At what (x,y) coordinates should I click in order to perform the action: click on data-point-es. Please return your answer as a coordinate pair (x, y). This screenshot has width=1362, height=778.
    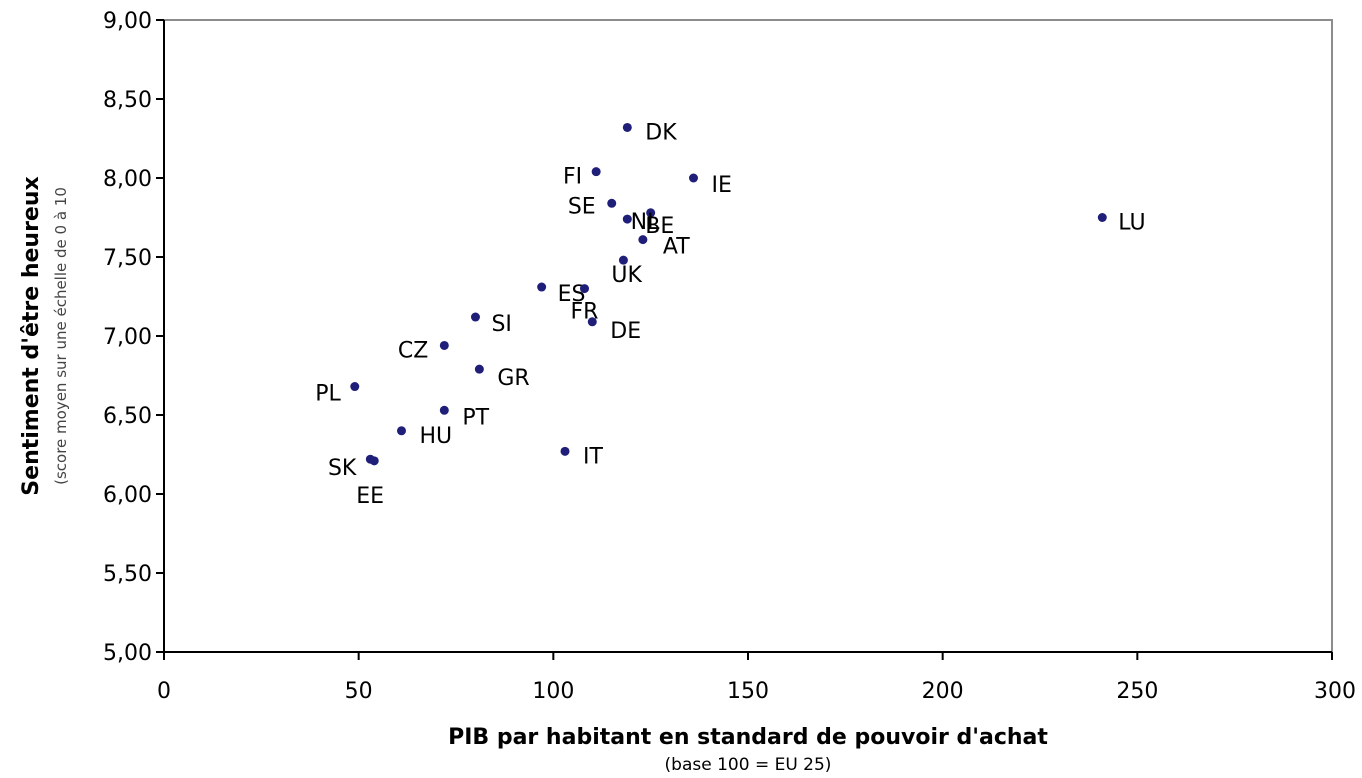
    Looking at the image, I should click on (542, 287).